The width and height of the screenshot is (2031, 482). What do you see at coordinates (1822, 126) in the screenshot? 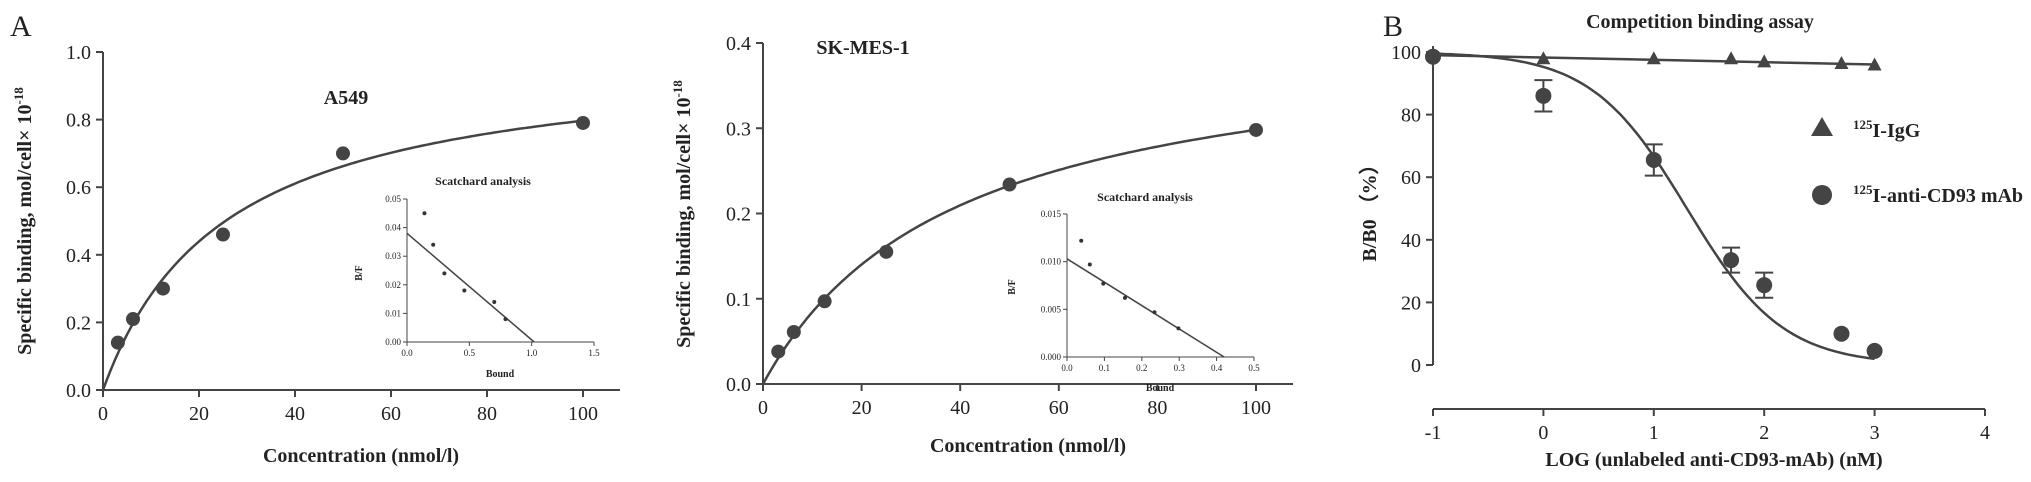
I see `legend-triangle-marker` at bounding box center [1822, 126].